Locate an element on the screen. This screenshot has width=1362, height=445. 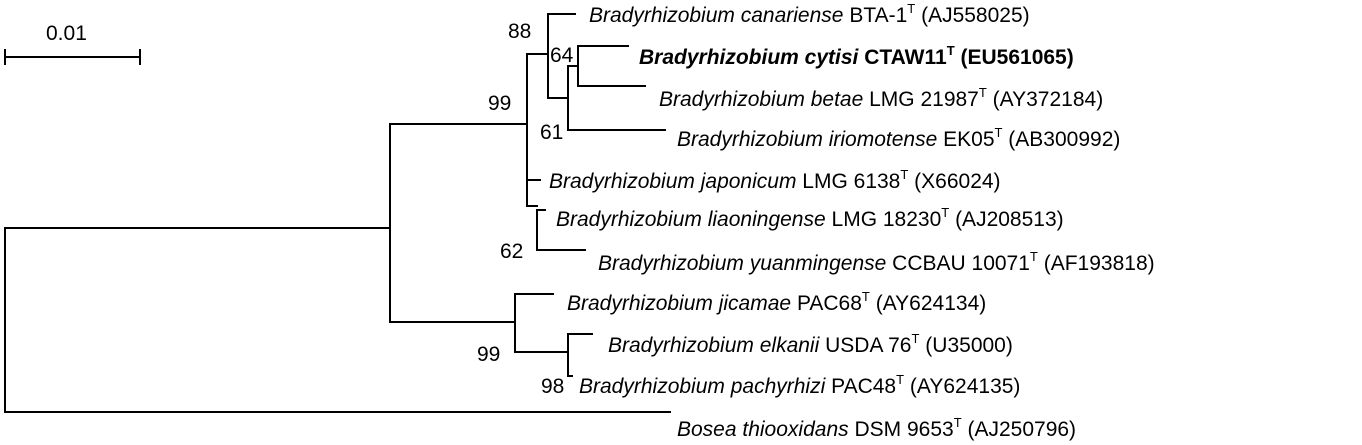
taxon-accession: (AB300992) is located at coordinates (1064, 139).